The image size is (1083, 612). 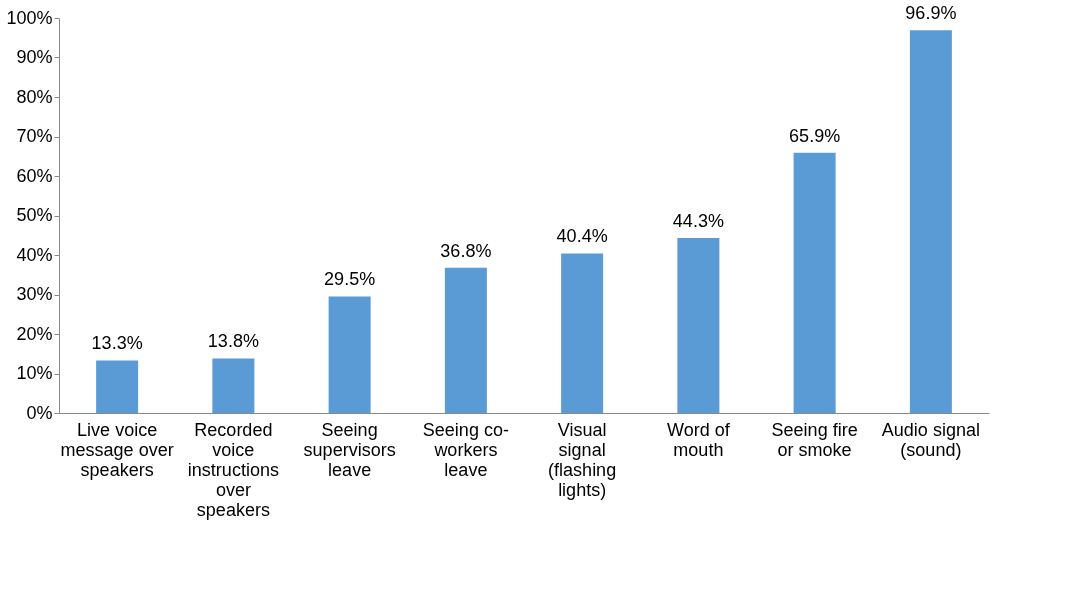 What do you see at coordinates (34, 294) in the screenshot?
I see `y-tick-label: 30%` at bounding box center [34, 294].